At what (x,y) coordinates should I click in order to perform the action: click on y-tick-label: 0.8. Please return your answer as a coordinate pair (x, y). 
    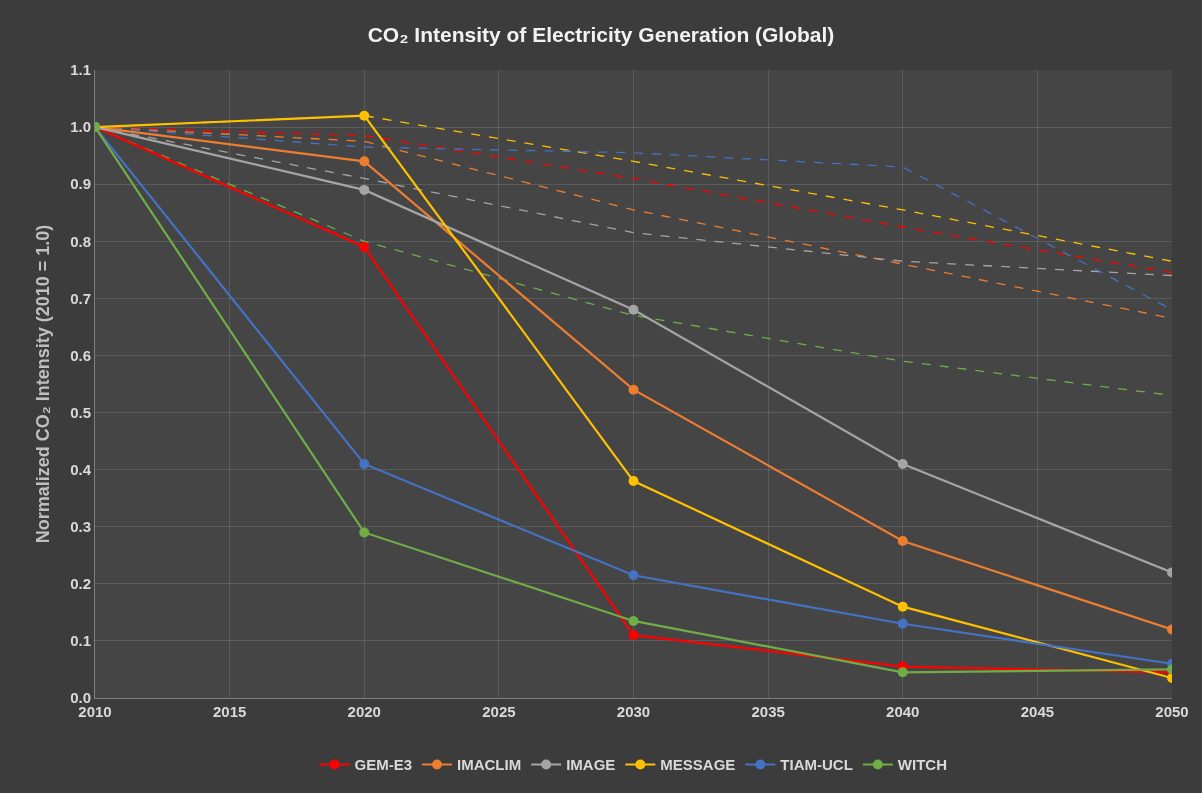
    Looking at the image, I should click on (80, 241).